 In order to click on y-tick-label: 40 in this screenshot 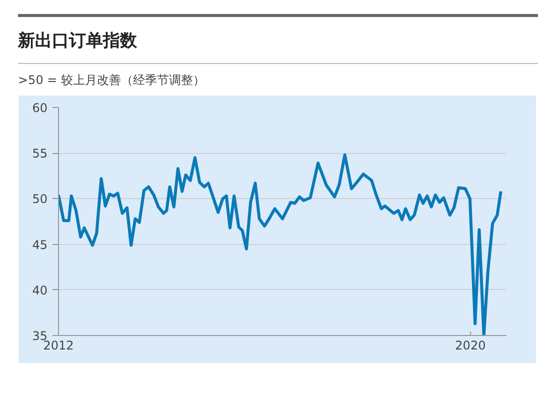, I will do `click(40, 291)`.